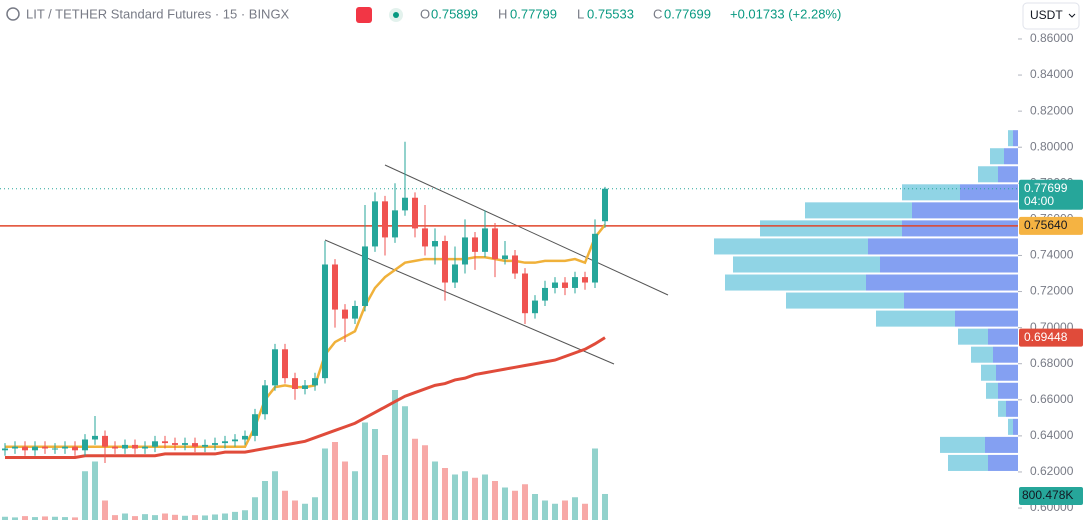  What do you see at coordinates (1052, 471) in the screenshot?
I see `y-tick-label: 0.62000` at bounding box center [1052, 471].